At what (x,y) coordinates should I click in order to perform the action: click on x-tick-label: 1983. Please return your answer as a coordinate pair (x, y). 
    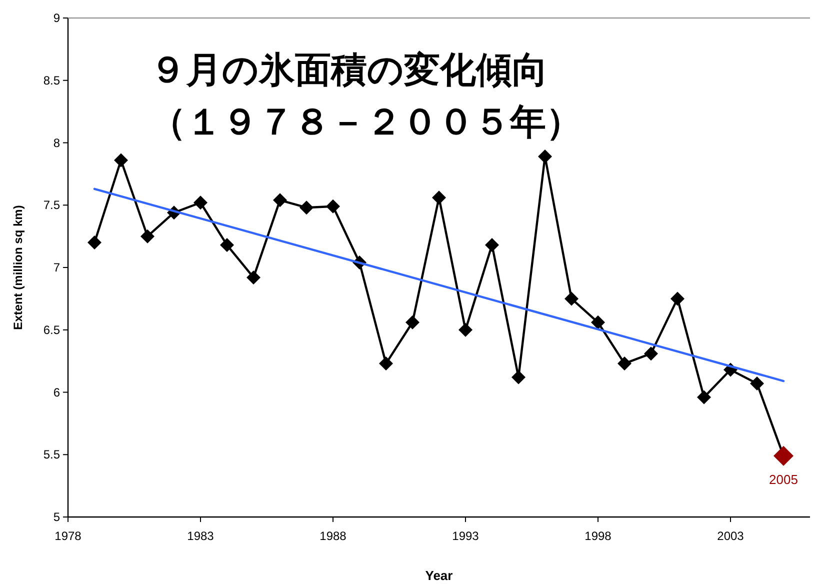
    Looking at the image, I should click on (200, 536).